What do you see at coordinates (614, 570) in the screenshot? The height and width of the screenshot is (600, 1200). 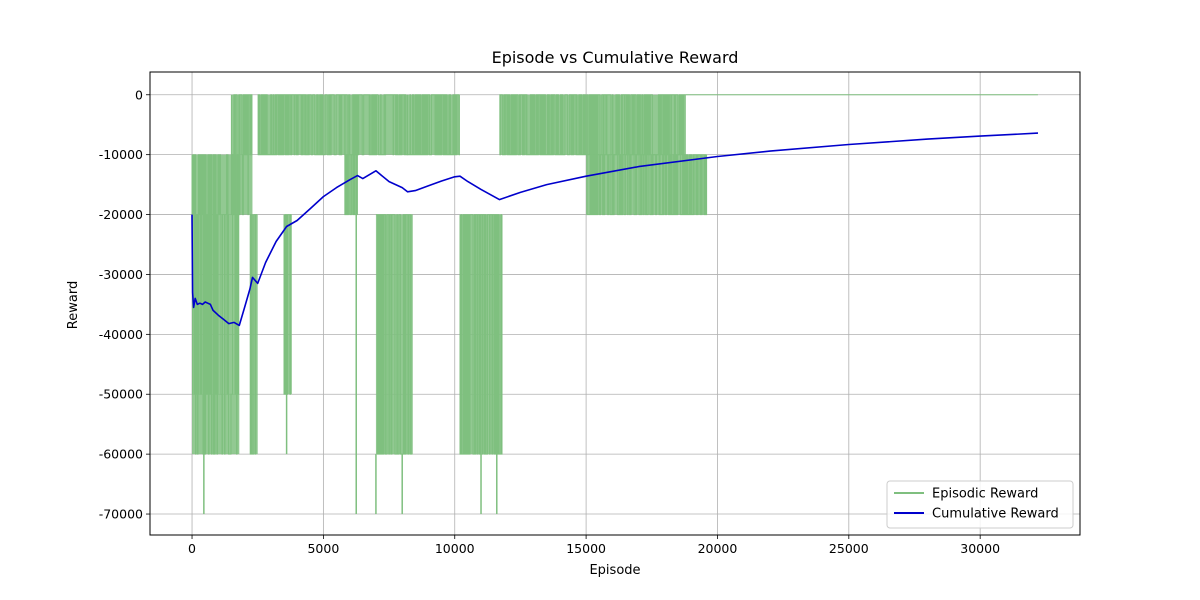 I see `x-axis-label: Episode` at bounding box center [614, 570].